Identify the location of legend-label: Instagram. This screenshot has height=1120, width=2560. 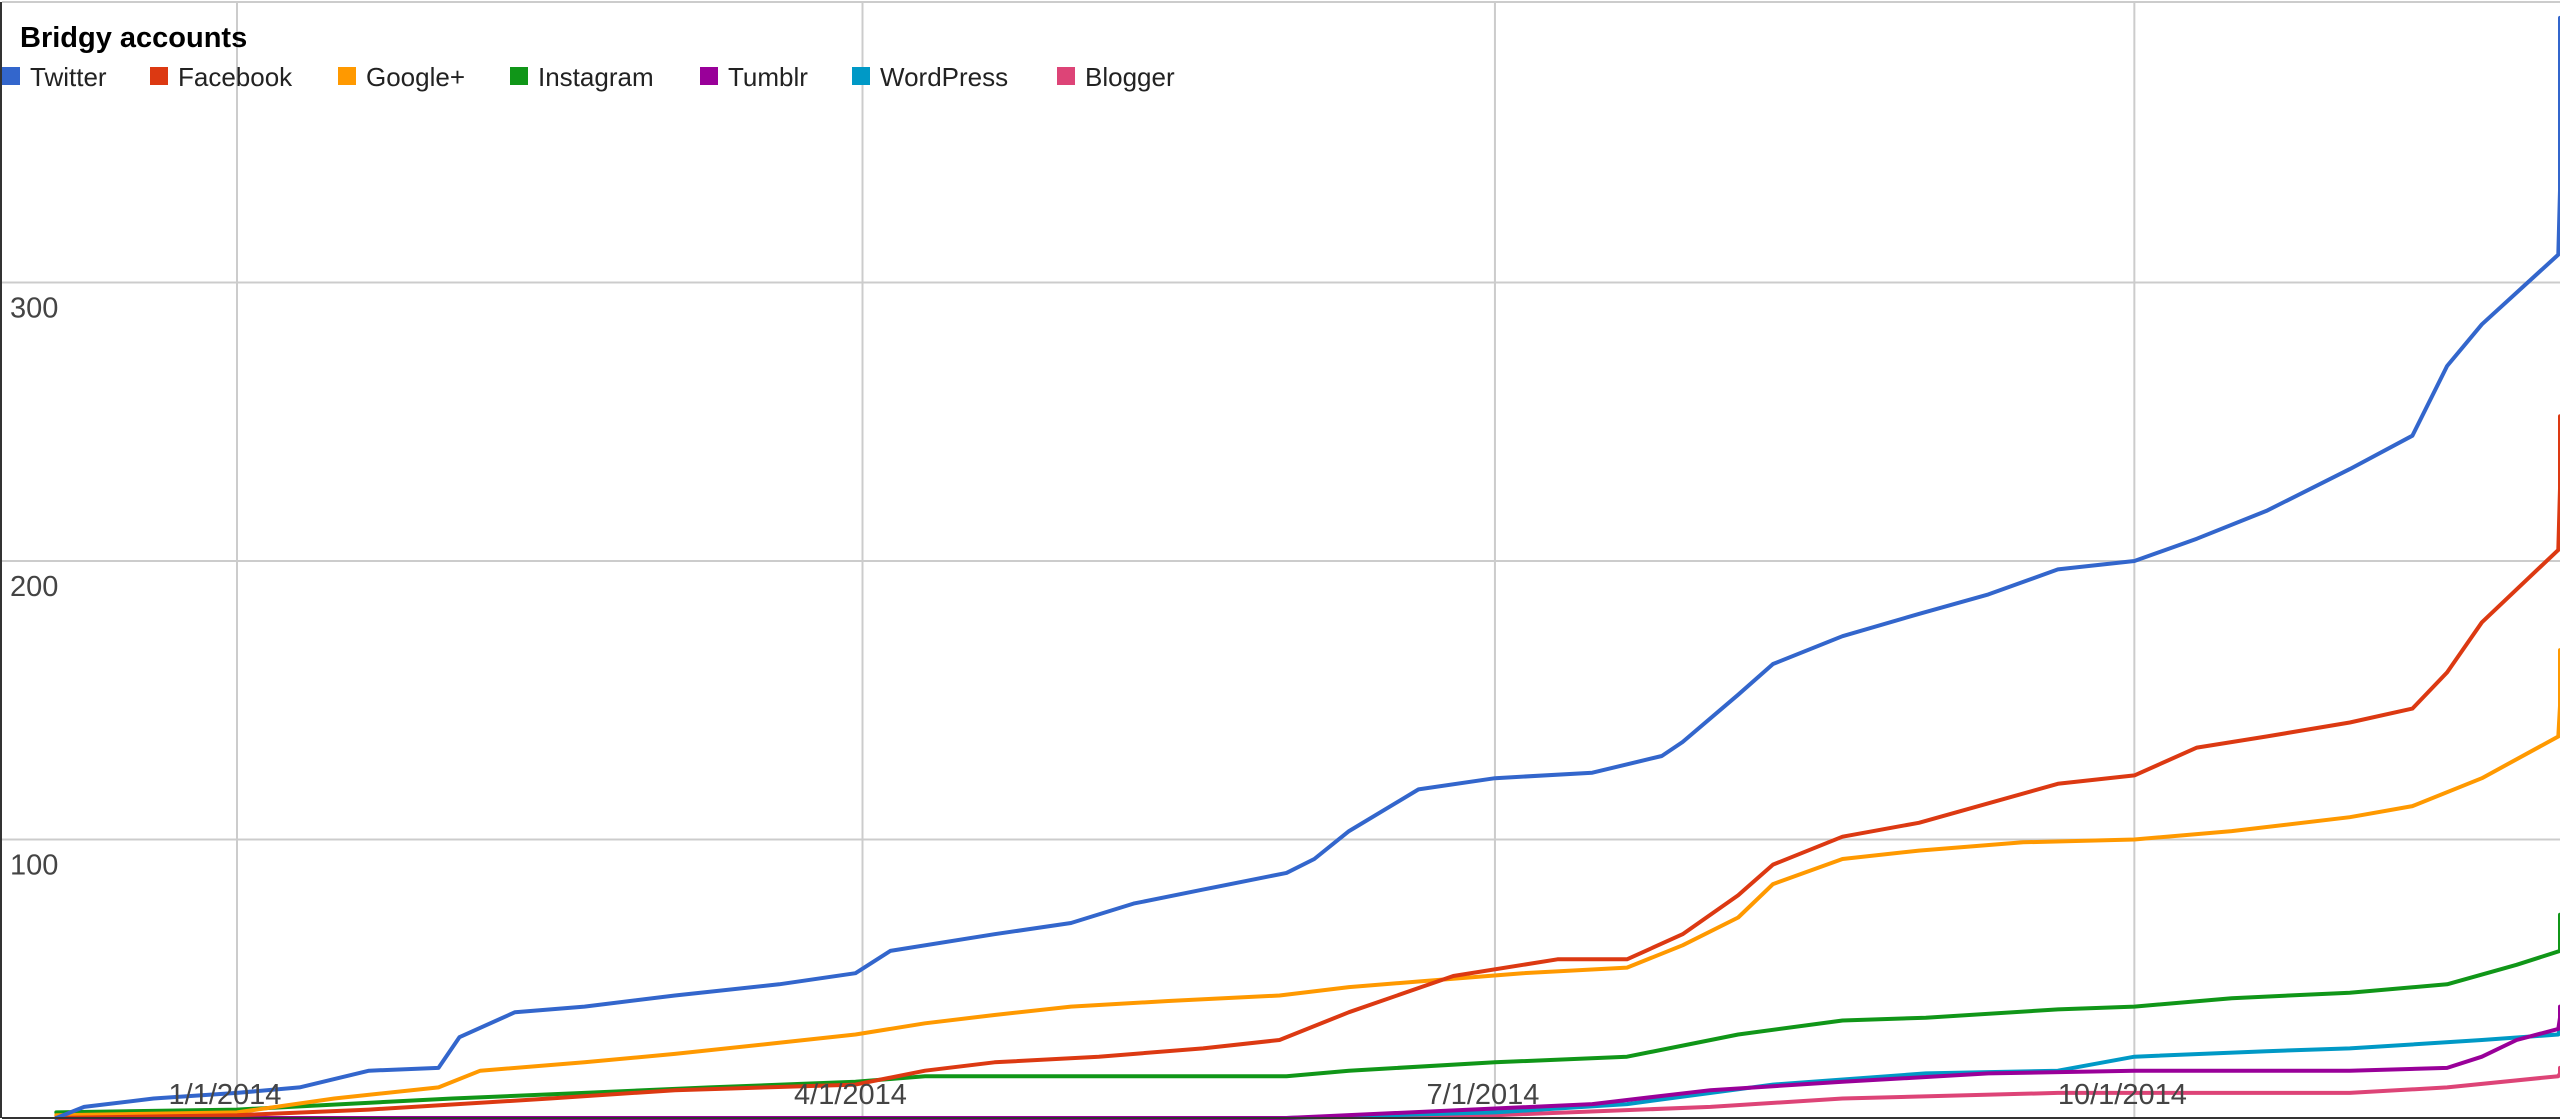
(596, 77).